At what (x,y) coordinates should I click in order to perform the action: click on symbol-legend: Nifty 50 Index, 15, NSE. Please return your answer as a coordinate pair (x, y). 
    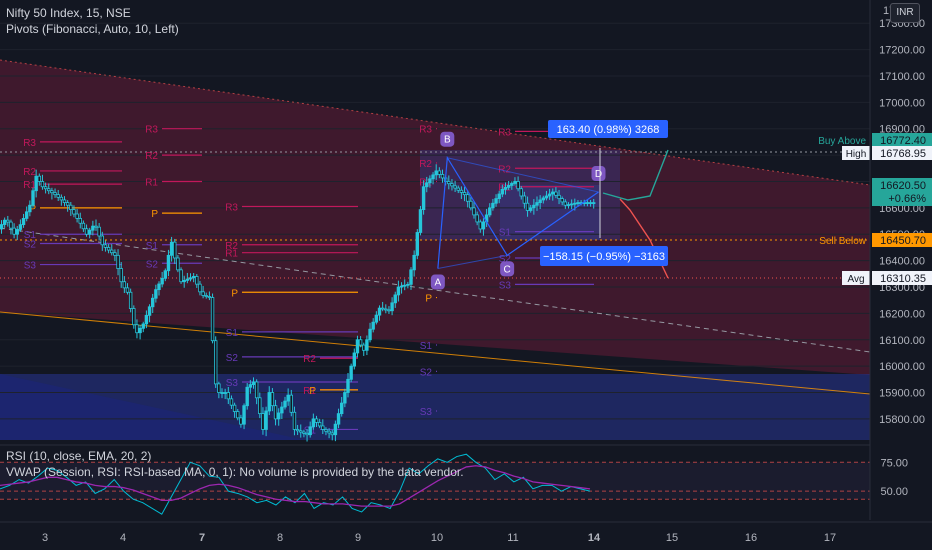
    Looking at the image, I should click on (68, 13).